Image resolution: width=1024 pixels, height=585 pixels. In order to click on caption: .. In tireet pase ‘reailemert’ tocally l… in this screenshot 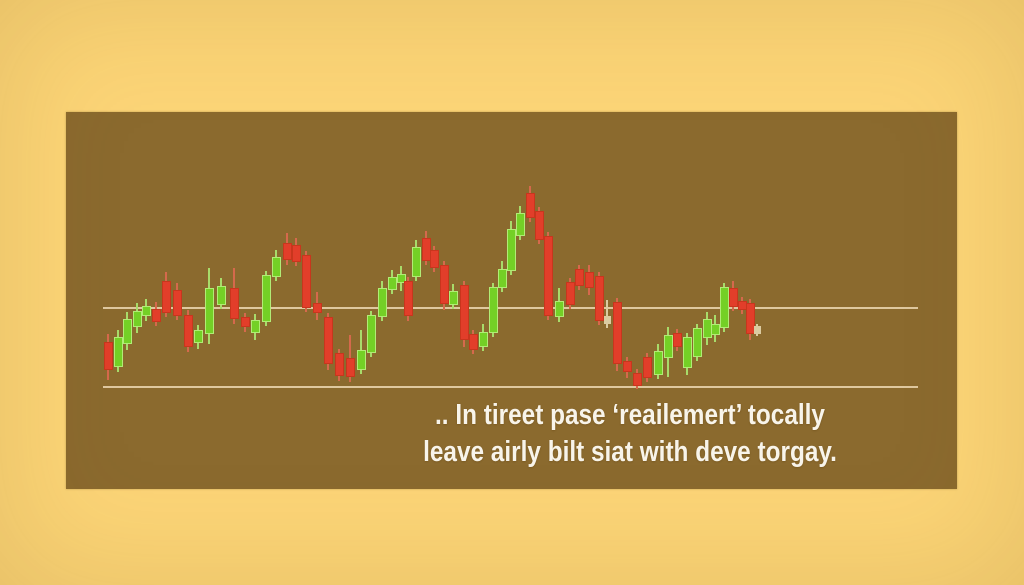, I will do `click(630, 434)`.